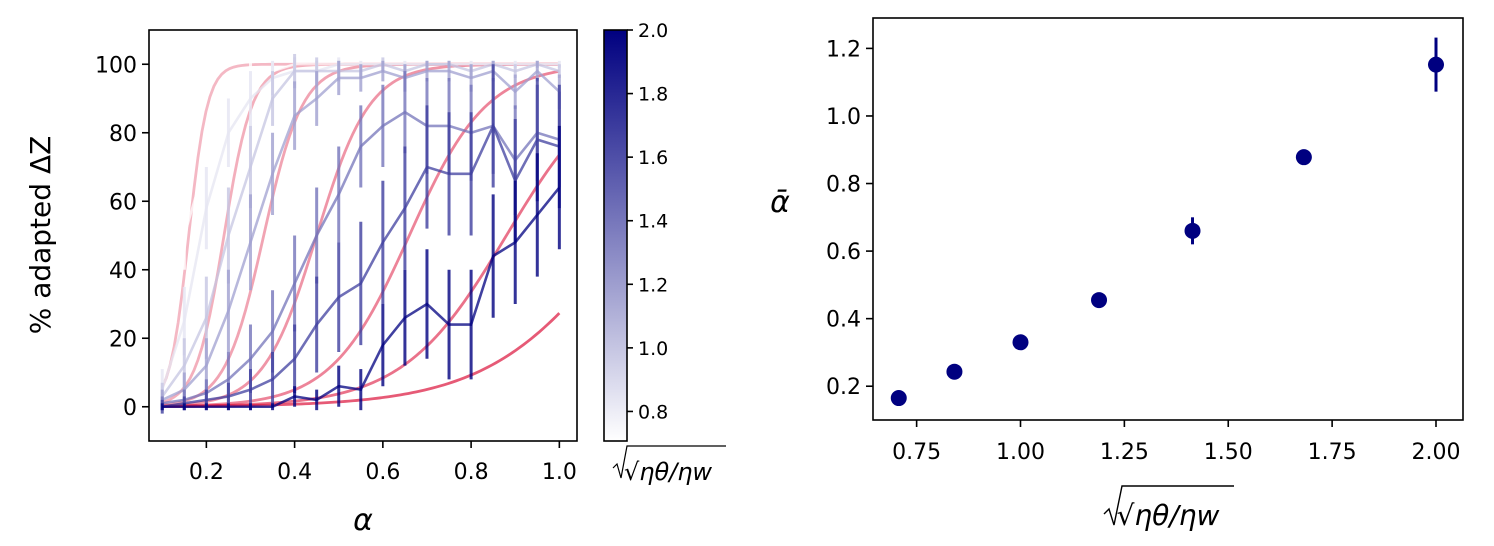  What do you see at coordinates (123, 134) in the screenshot?
I see `y-tick-label: 80` at bounding box center [123, 134].